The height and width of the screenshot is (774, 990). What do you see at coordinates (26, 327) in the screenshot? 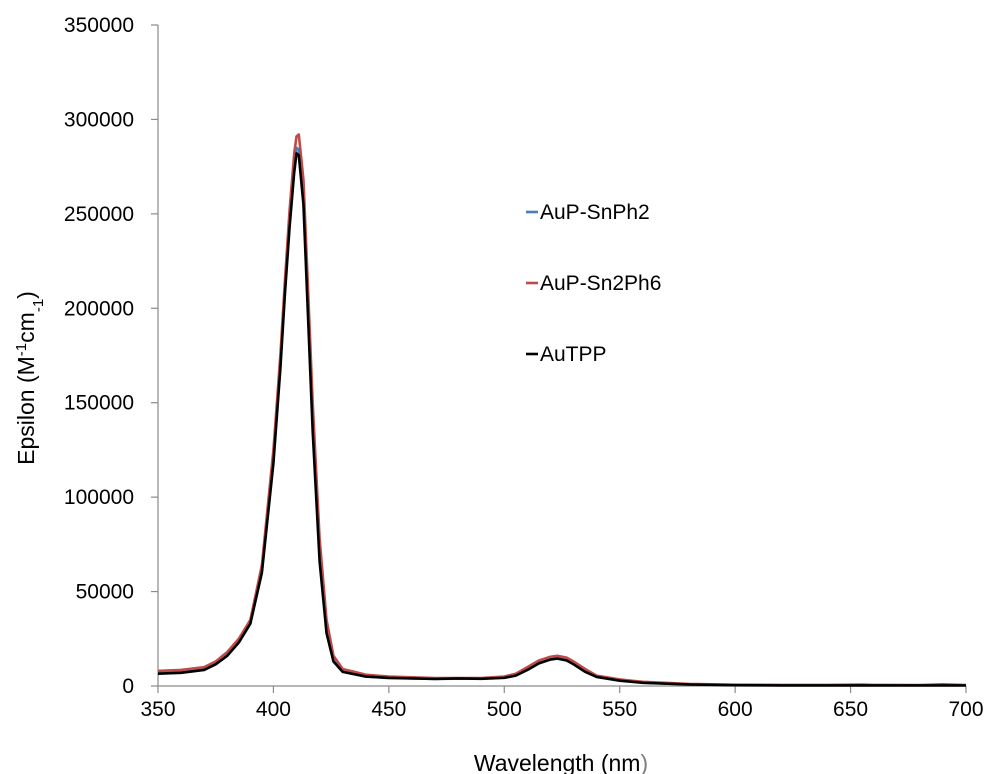
I see `y-axis-title-mid: cm` at bounding box center [26, 327].